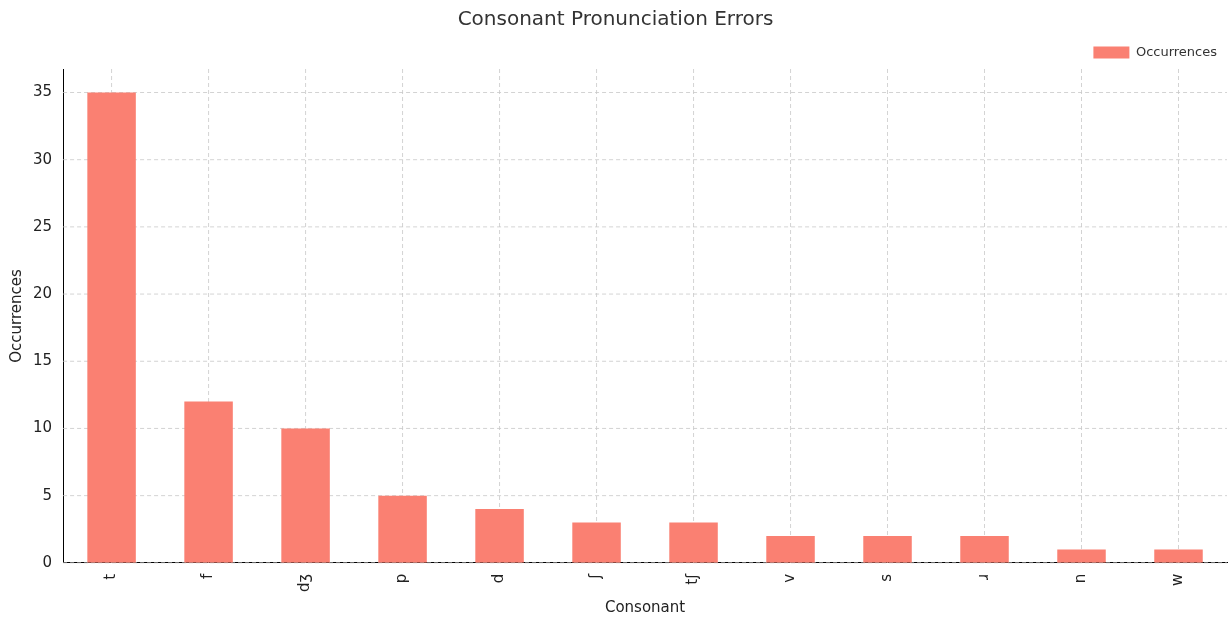  I want to click on y-axis-title: Occurrences, so click(15, 315).